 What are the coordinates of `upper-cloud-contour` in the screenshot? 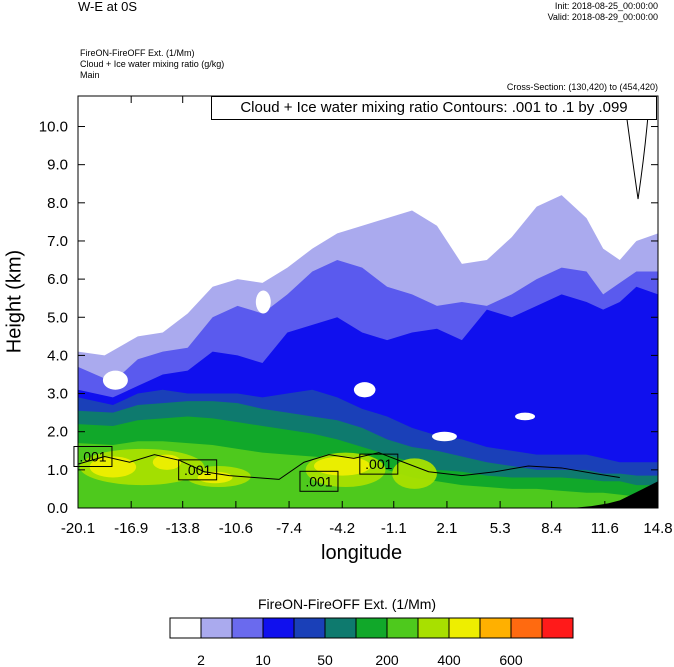 It's located at (637, 157).